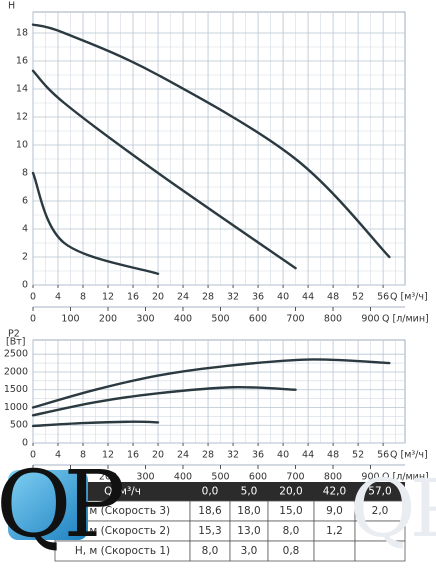 This screenshot has height=569, width=436. Describe the element at coordinates (70, 319) in the screenshot. I see `x2-tick-label: 100` at that location.